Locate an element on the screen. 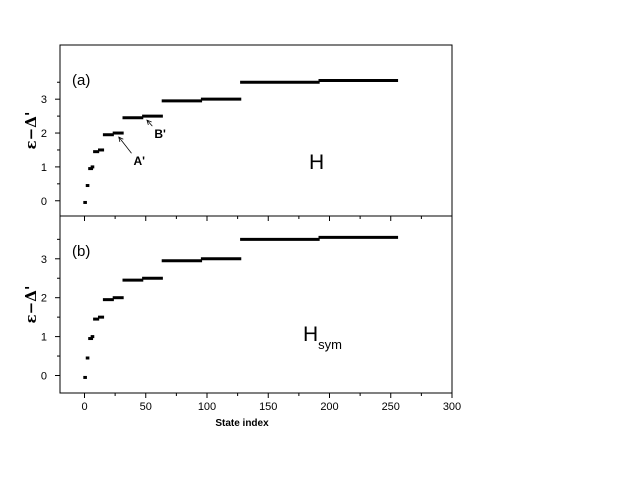 The height and width of the screenshot is (493, 637). panel-b-xtick-label-250: 250 is located at coordinates (391, 407).